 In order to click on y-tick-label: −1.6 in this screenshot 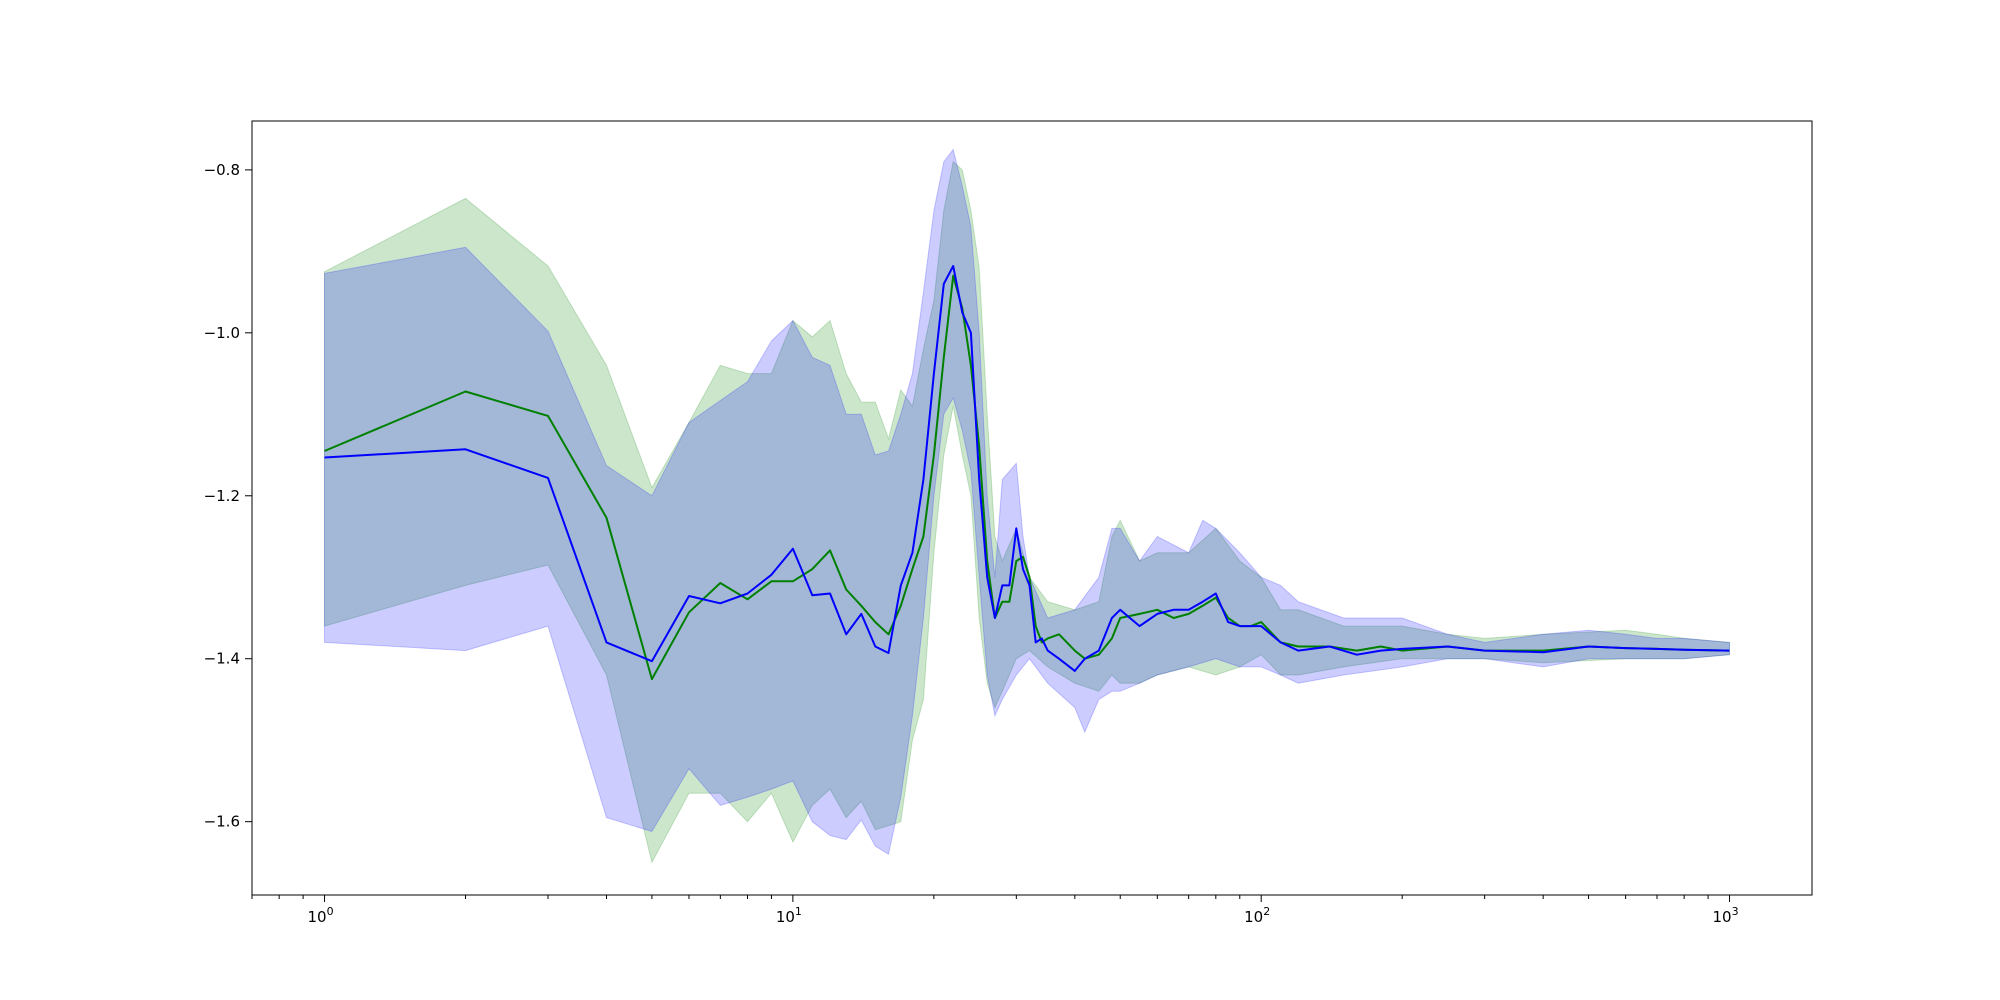, I will do `click(222, 822)`.